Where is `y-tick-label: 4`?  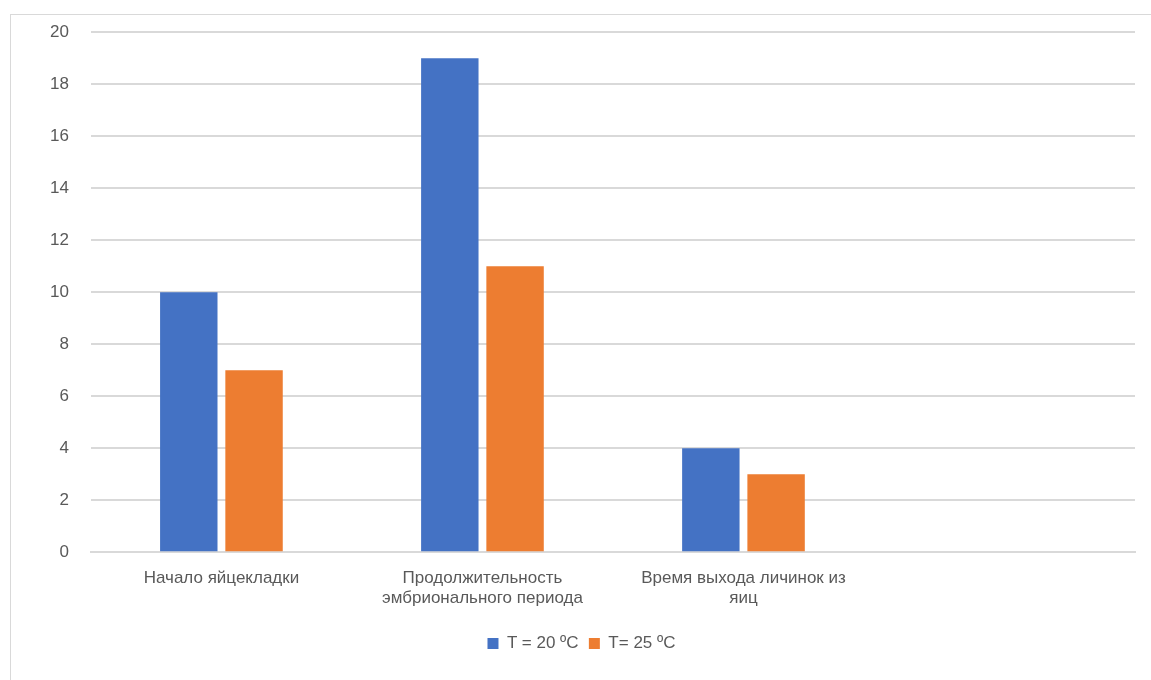
y-tick-label: 4 is located at coordinates (64, 447).